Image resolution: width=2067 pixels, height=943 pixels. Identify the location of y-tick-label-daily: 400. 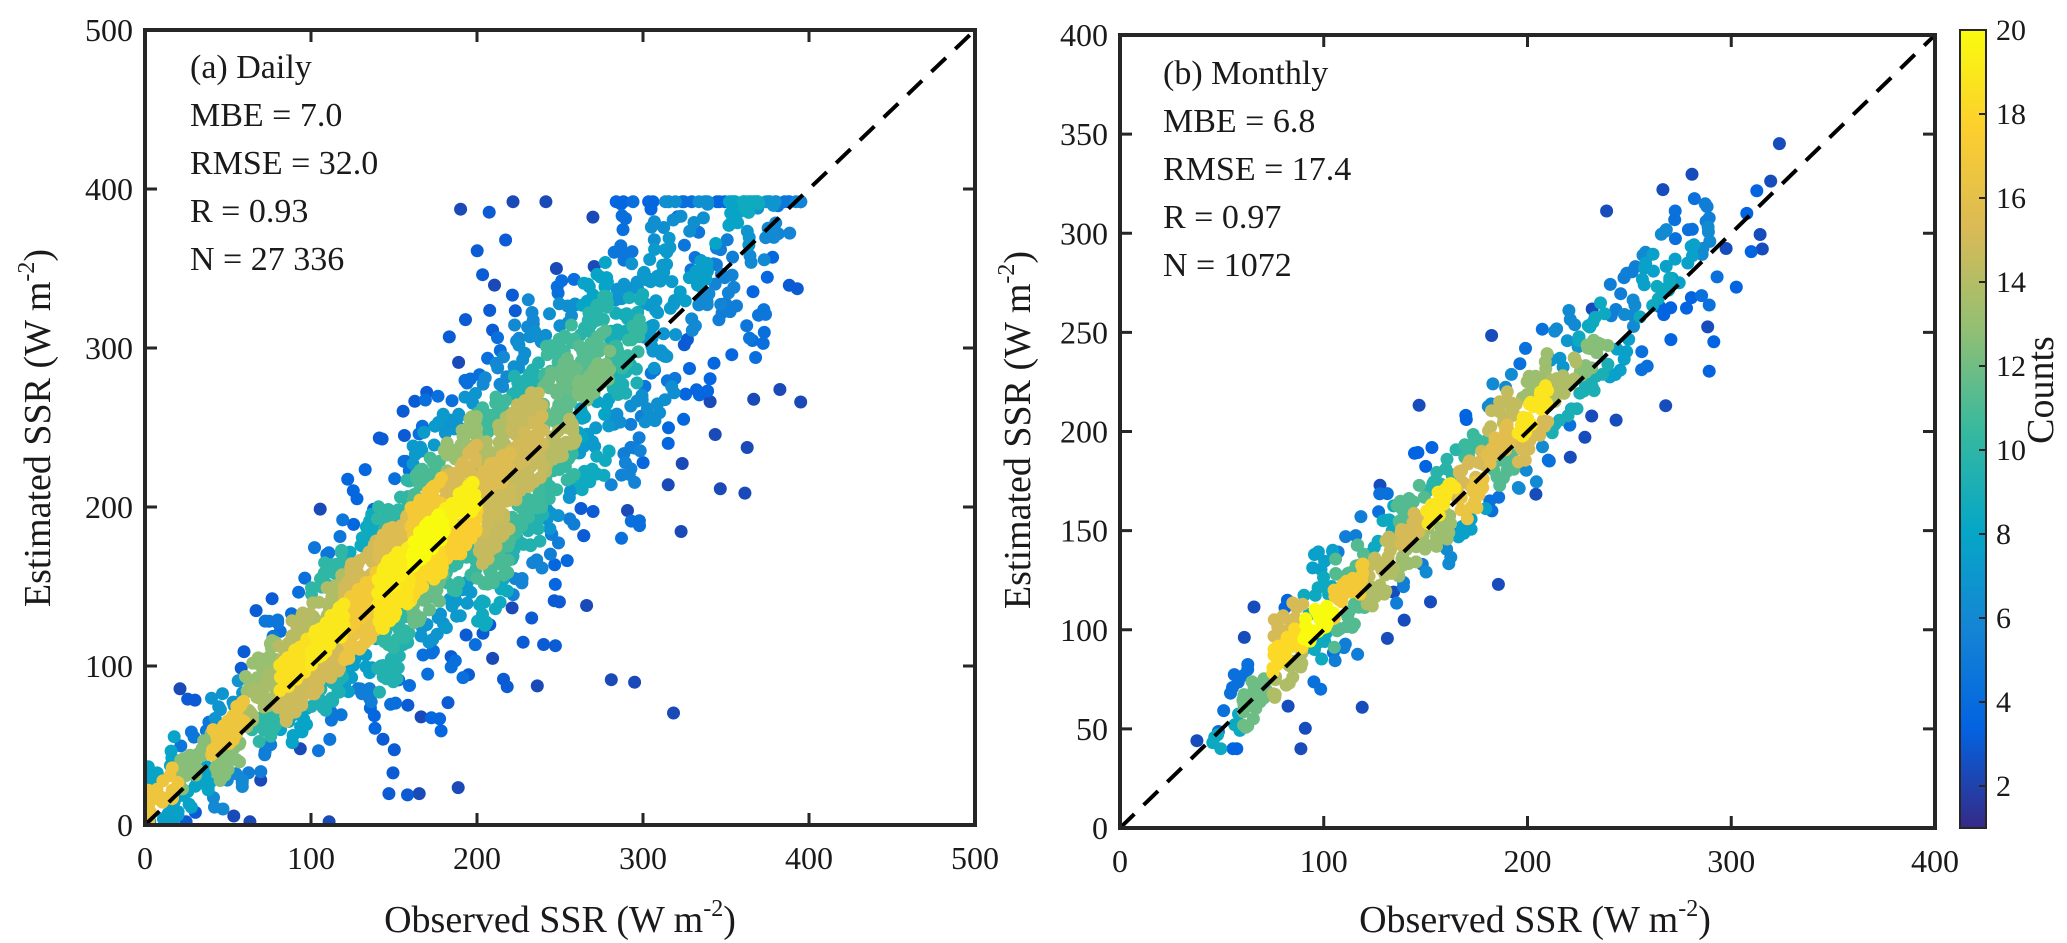
(109, 189).